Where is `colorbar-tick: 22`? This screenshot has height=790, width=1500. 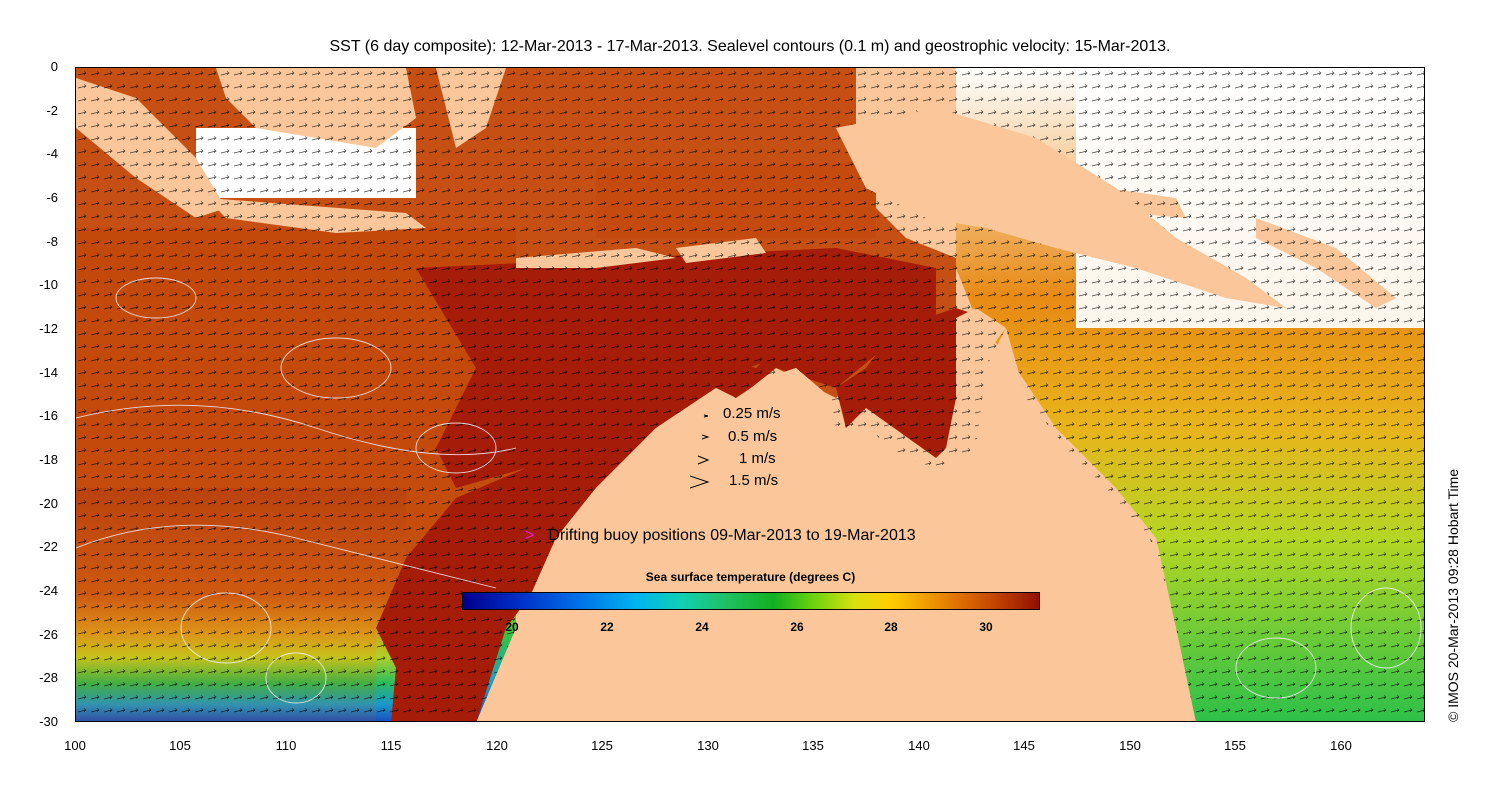 colorbar-tick: 22 is located at coordinates (607, 627).